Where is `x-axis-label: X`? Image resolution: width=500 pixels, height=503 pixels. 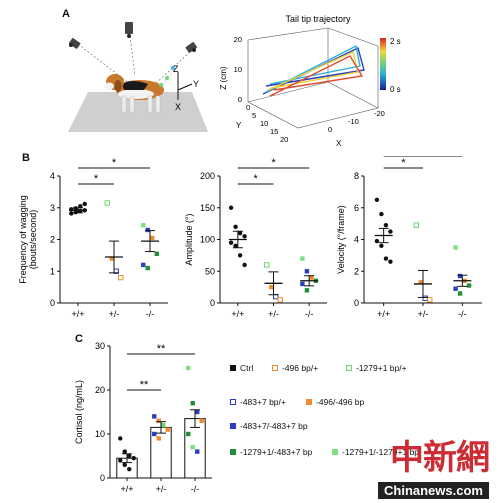
x-axis-label: X is located at coordinates (339, 143).